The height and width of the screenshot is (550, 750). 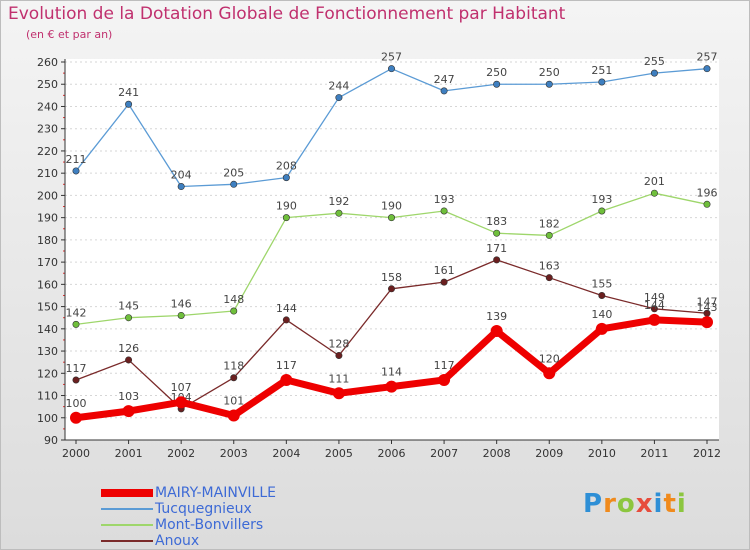 What do you see at coordinates (391, 277) in the screenshot?
I see `data-label: 158` at bounding box center [391, 277].